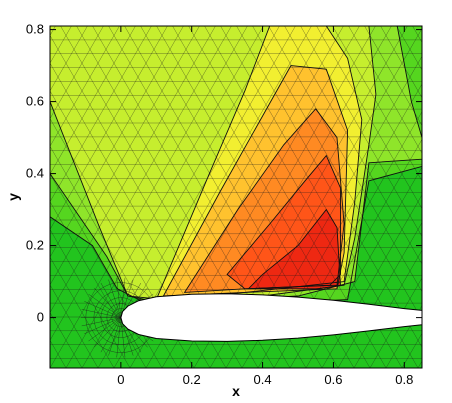  Describe the element at coordinates (35, 245) in the screenshot. I see `y-tick-label: 0.2` at that location.